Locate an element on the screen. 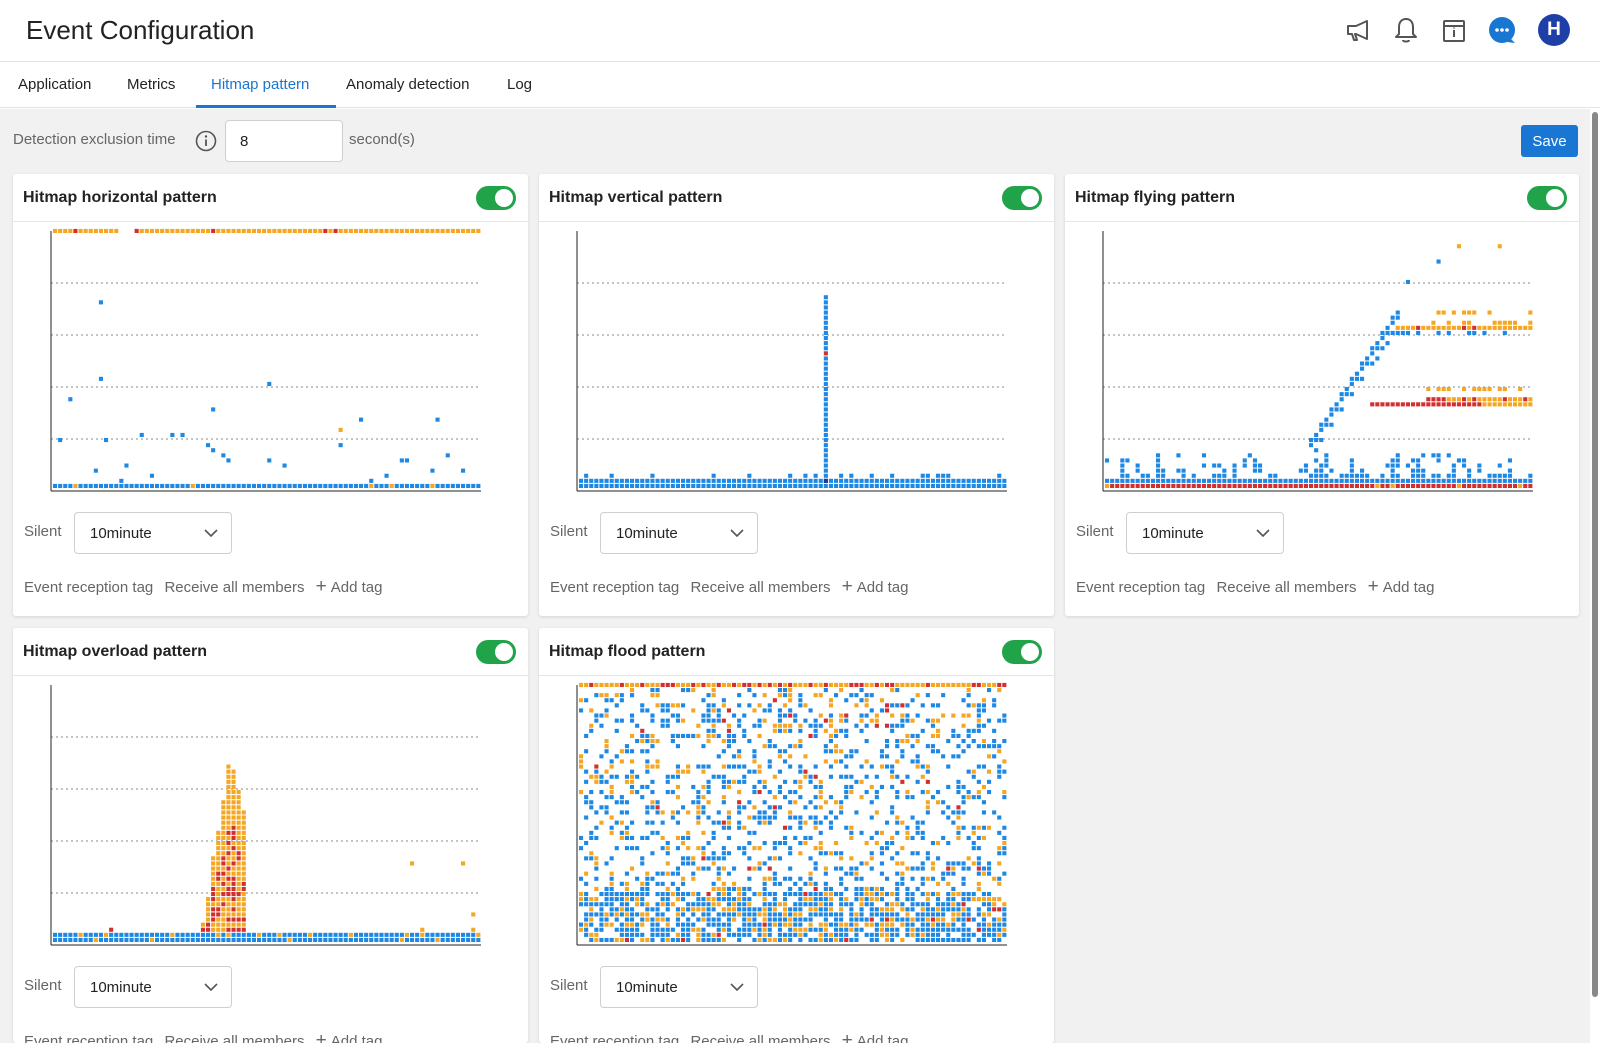  tab-anomaly-detection: Anomaly detection is located at coordinates (408, 84).